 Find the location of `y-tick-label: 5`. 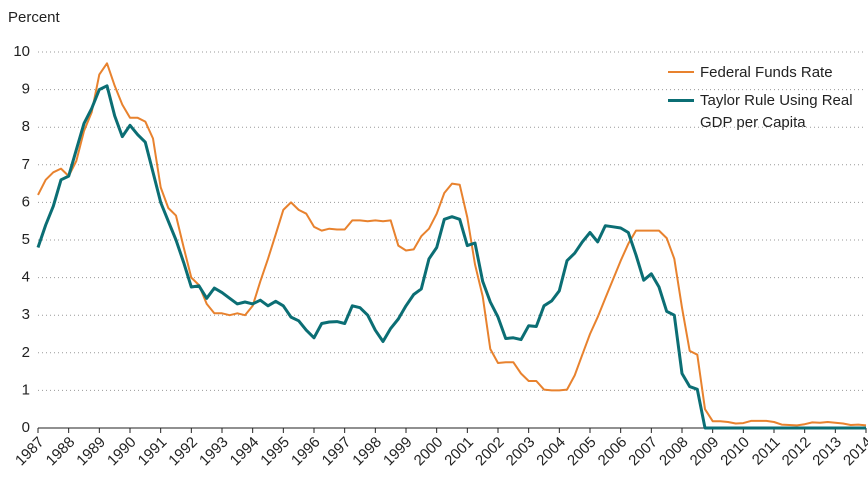

y-tick-label: 5 is located at coordinates (26, 239).